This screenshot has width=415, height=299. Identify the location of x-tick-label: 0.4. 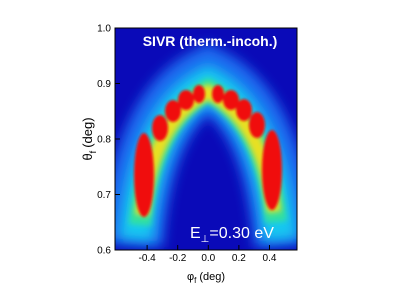
(270, 258).